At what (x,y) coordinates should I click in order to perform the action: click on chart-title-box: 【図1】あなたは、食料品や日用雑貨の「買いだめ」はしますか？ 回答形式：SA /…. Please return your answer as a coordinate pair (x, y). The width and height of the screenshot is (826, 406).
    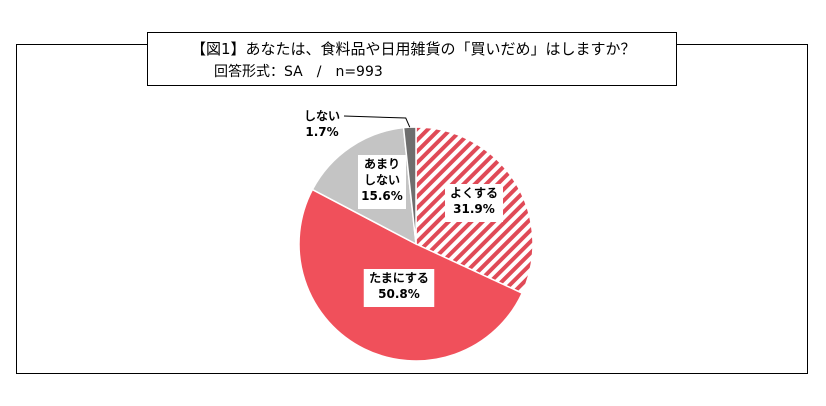
    Looking at the image, I should click on (412, 59).